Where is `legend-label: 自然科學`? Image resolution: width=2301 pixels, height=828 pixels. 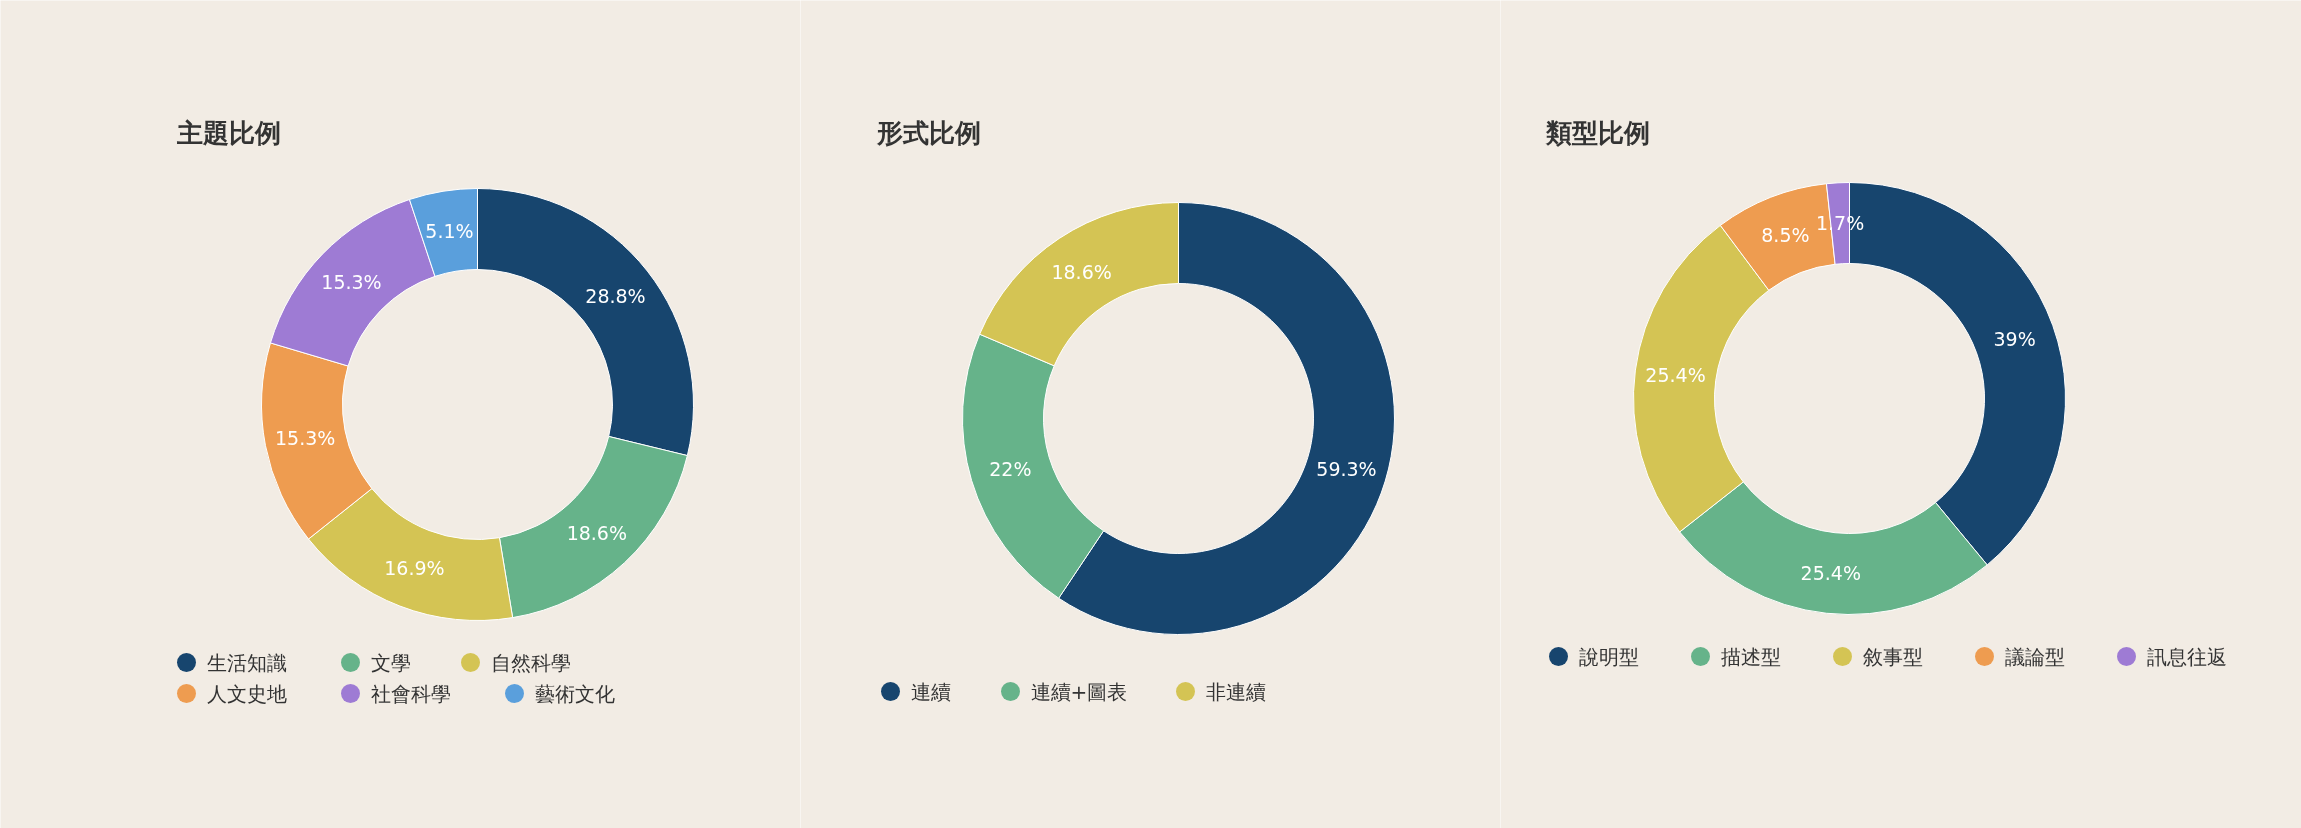 legend-label: 自然科學 is located at coordinates (530, 662).